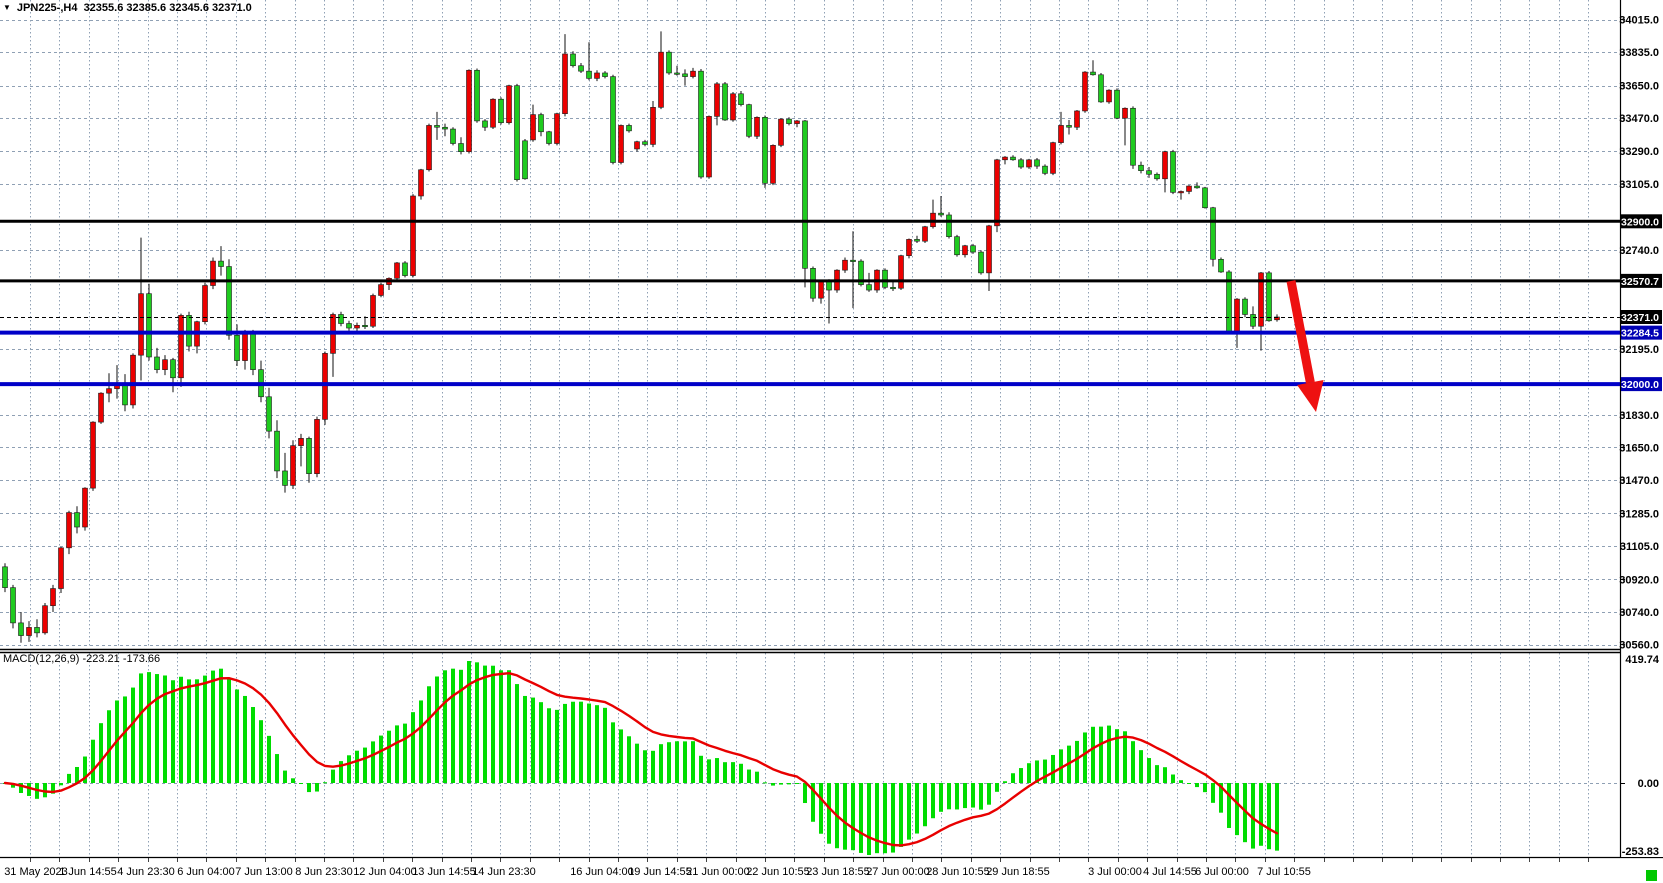 The width and height of the screenshot is (1663, 883). Describe the element at coordinates (1639, 152) in the screenshot. I see `svg-text: 33290.0` at that location.